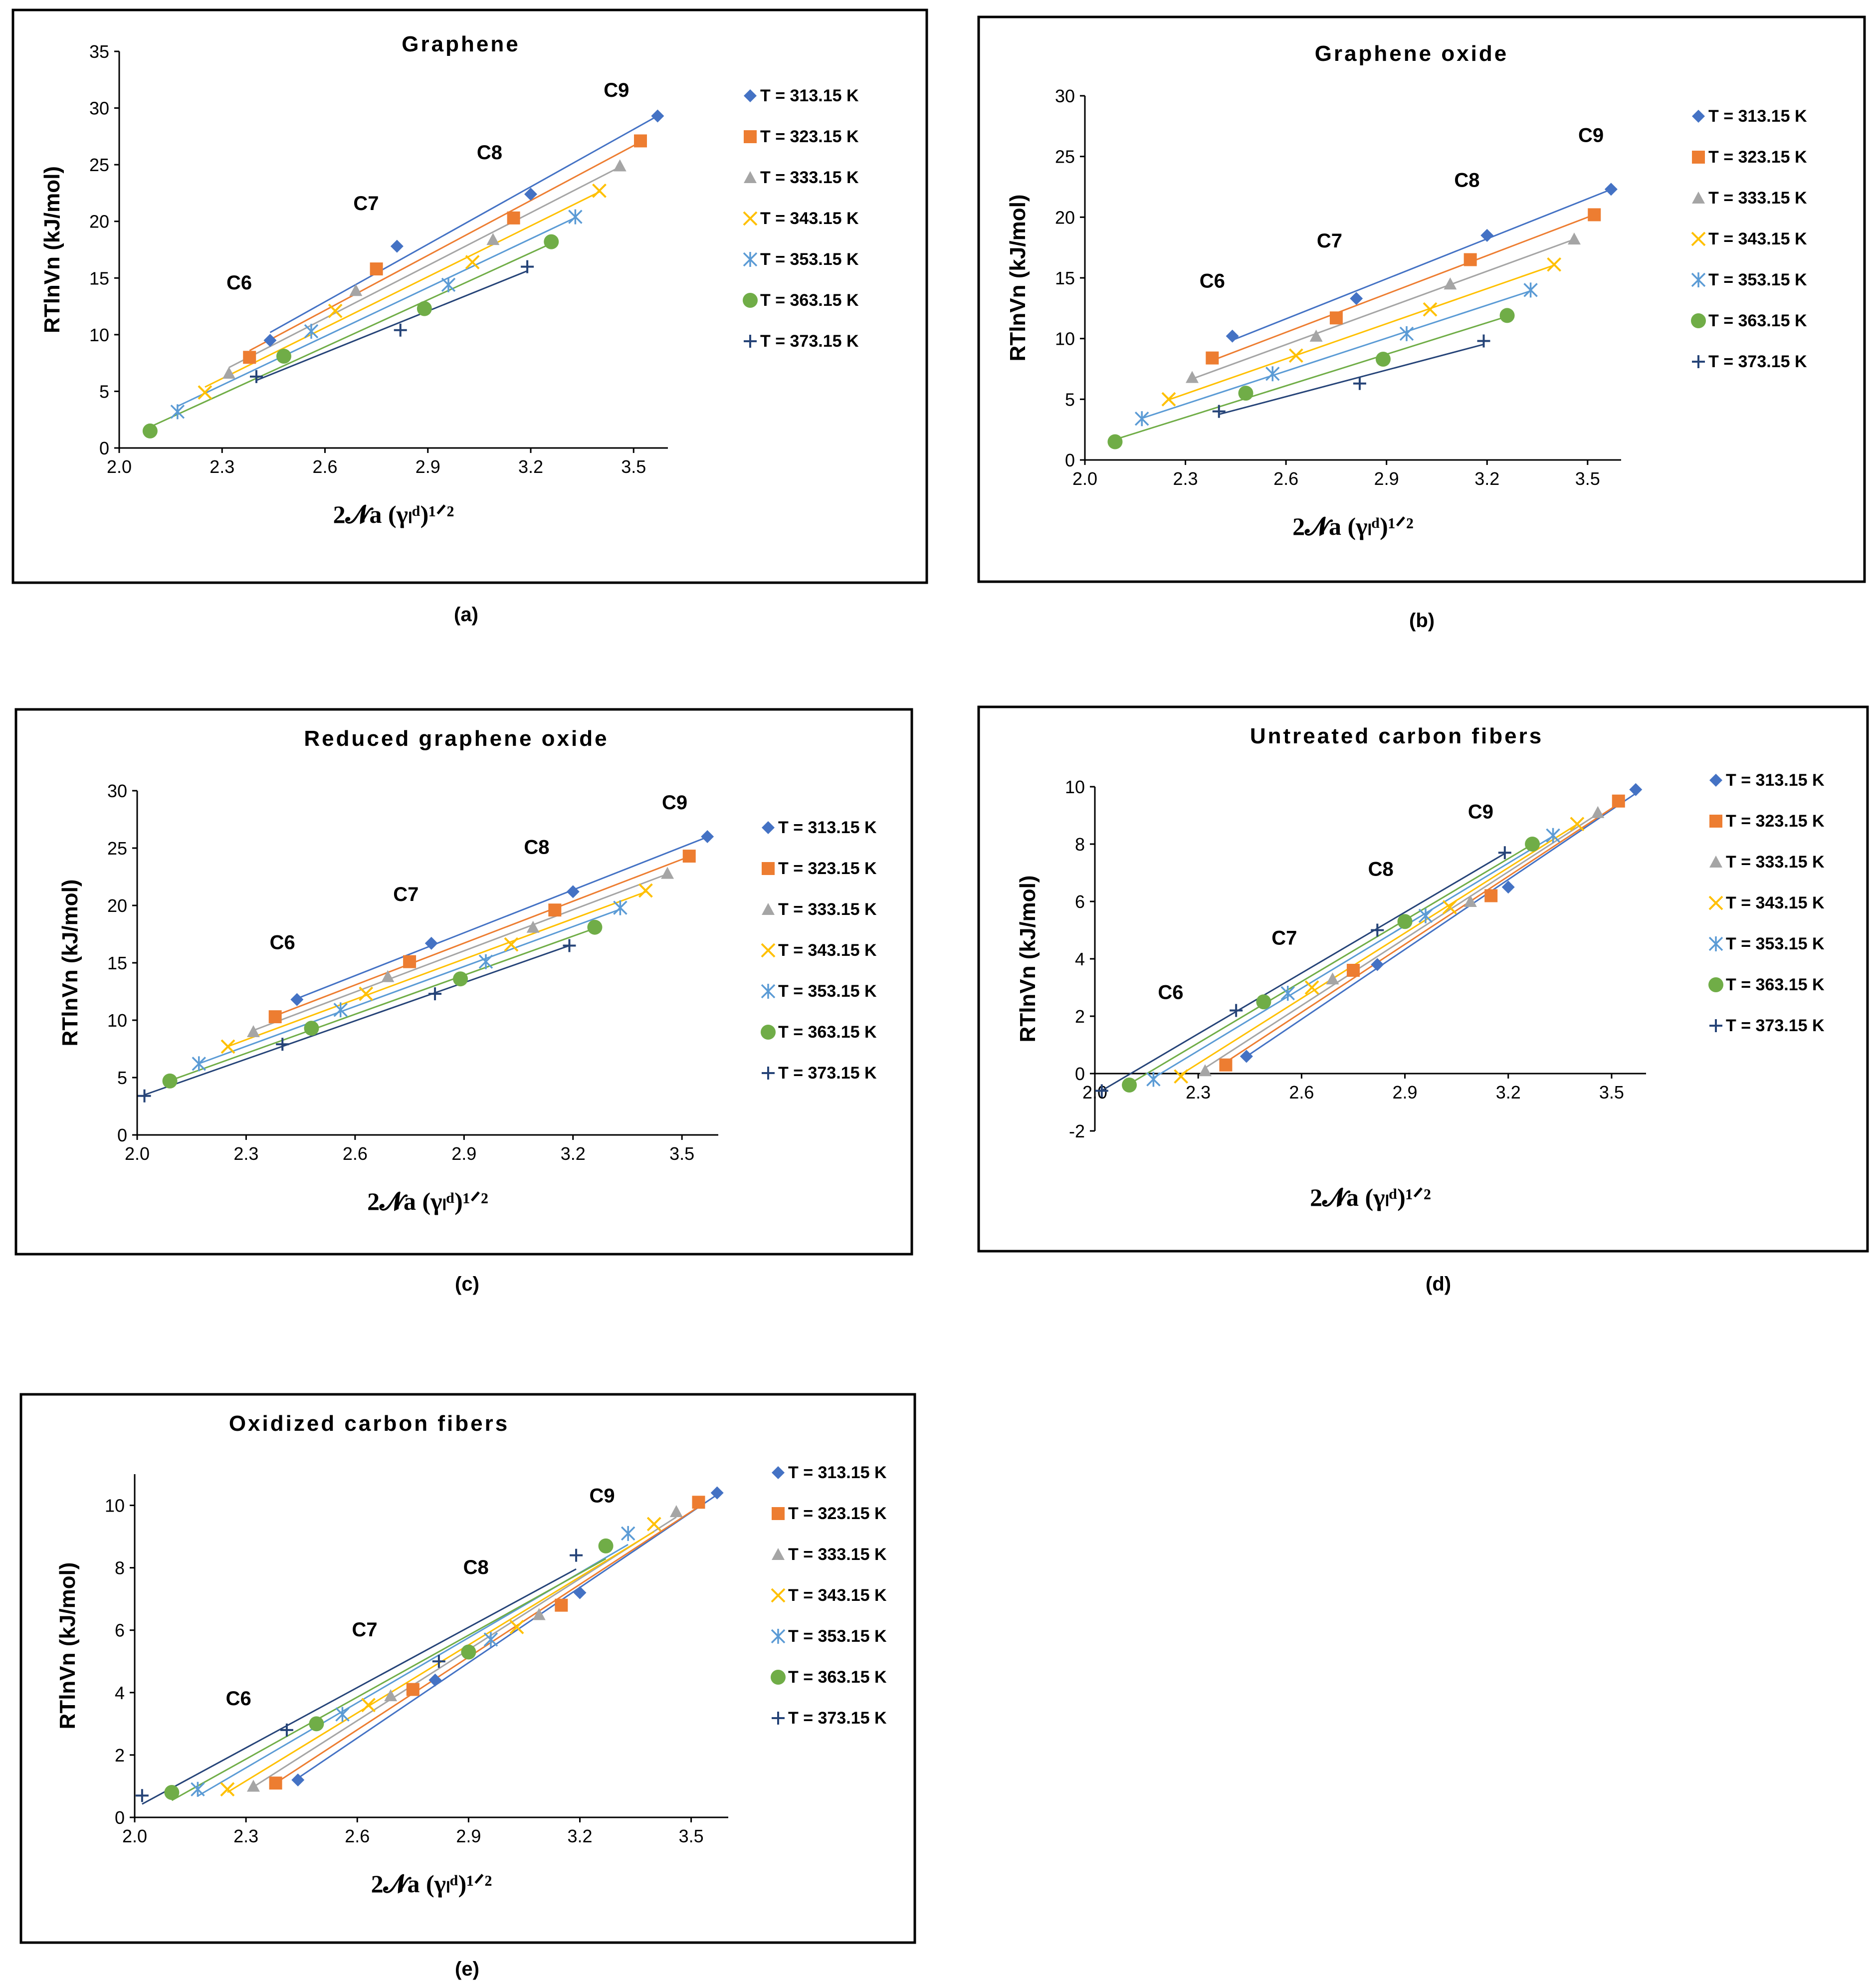 Image resolution: width=1876 pixels, height=1987 pixels. Describe the element at coordinates (1749, 279) in the screenshot. I see `legend-entry: T = 353.15 K` at that location.